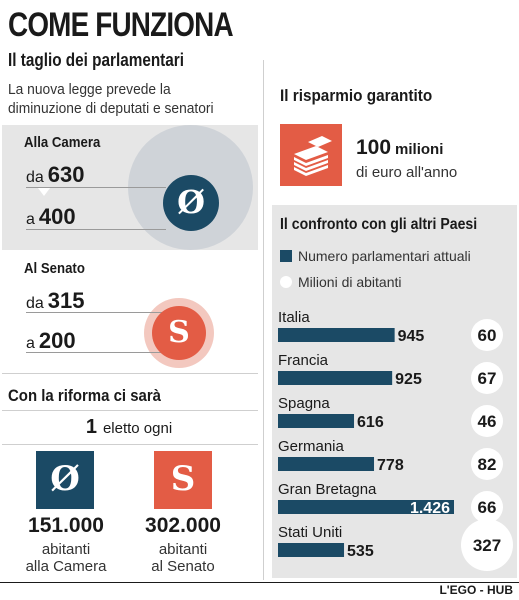 This screenshot has height=600, width=519. I want to click on bar-value-italia: 945, so click(411, 336).